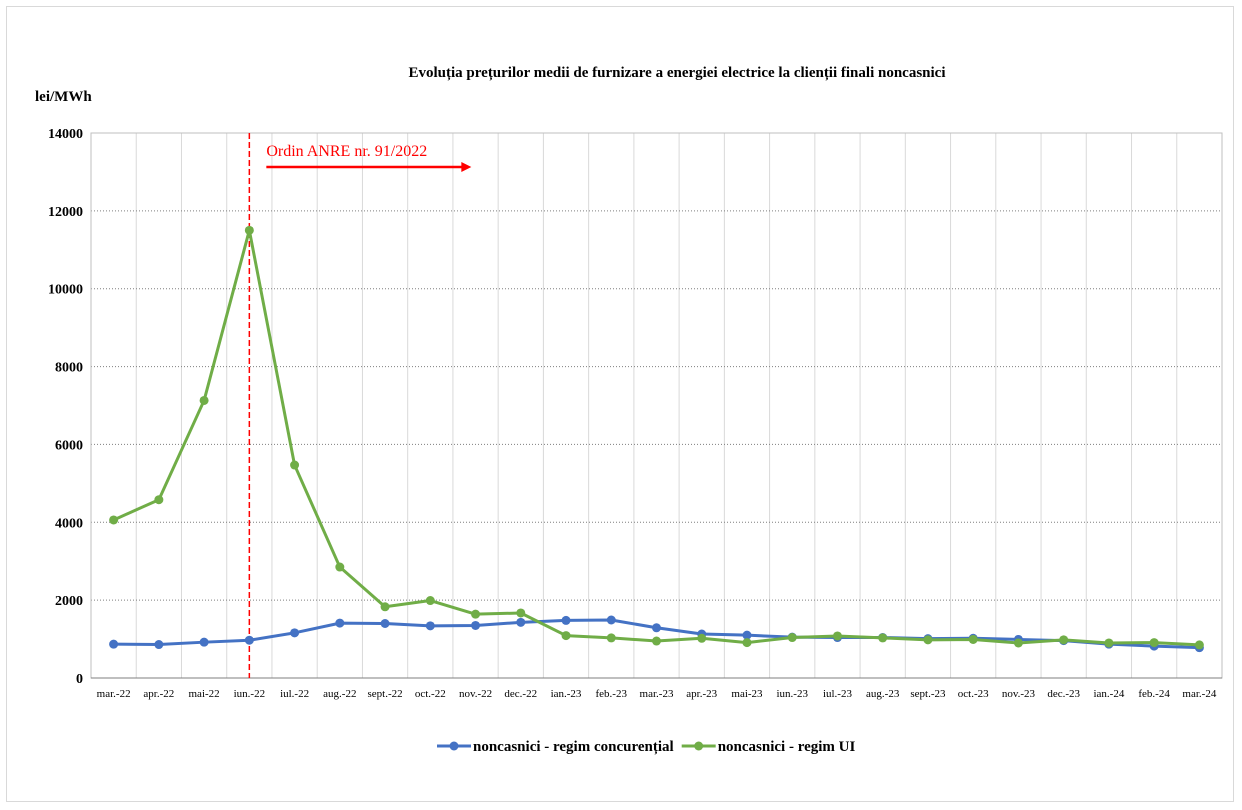 This screenshot has width=1242, height=810. I want to click on x-tick-label: mar.-23, so click(657, 694).